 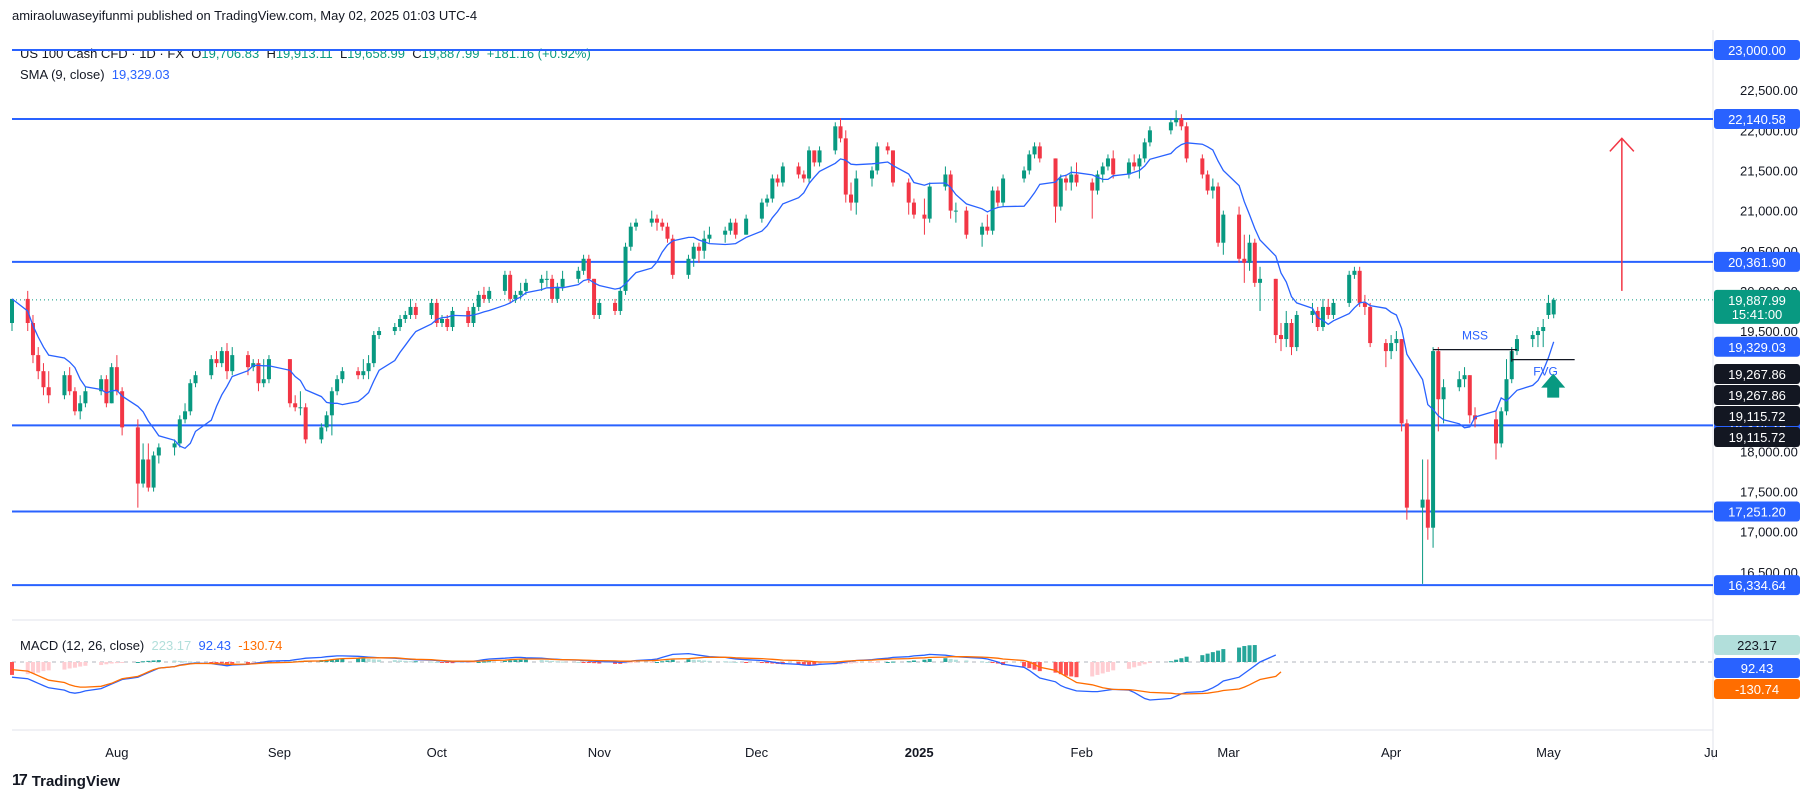 I want to click on macd-signal-line, so click(x=646, y=675).